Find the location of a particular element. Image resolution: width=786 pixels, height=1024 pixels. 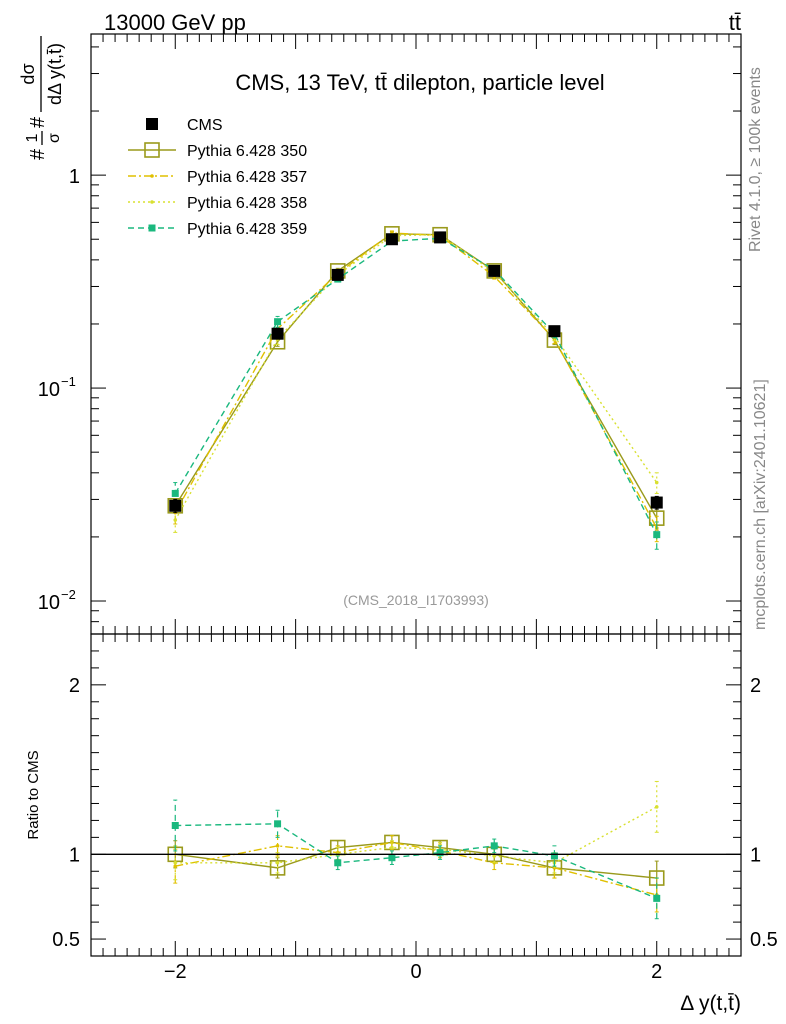

legend-item: Pythia 6.428 350 is located at coordinates (217, 151).